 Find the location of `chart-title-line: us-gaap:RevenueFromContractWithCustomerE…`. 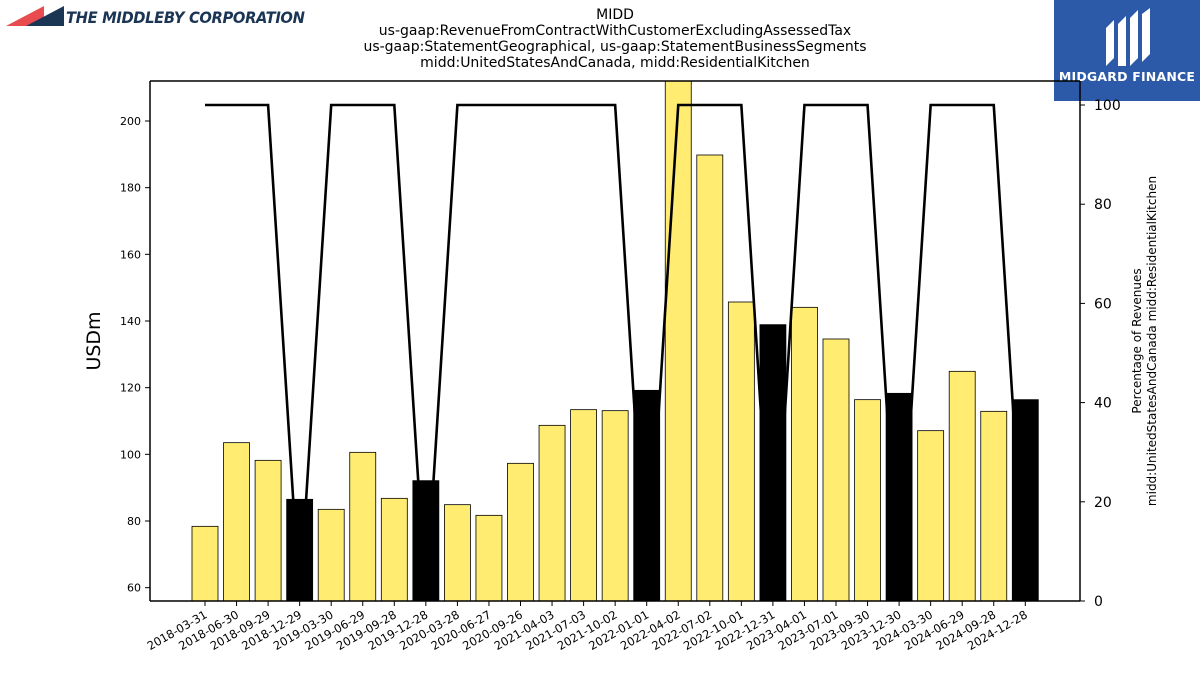

chart-title-line: us-gaap:RevenueFromContractWithCustomerE… is located at coordinates (615, 31).